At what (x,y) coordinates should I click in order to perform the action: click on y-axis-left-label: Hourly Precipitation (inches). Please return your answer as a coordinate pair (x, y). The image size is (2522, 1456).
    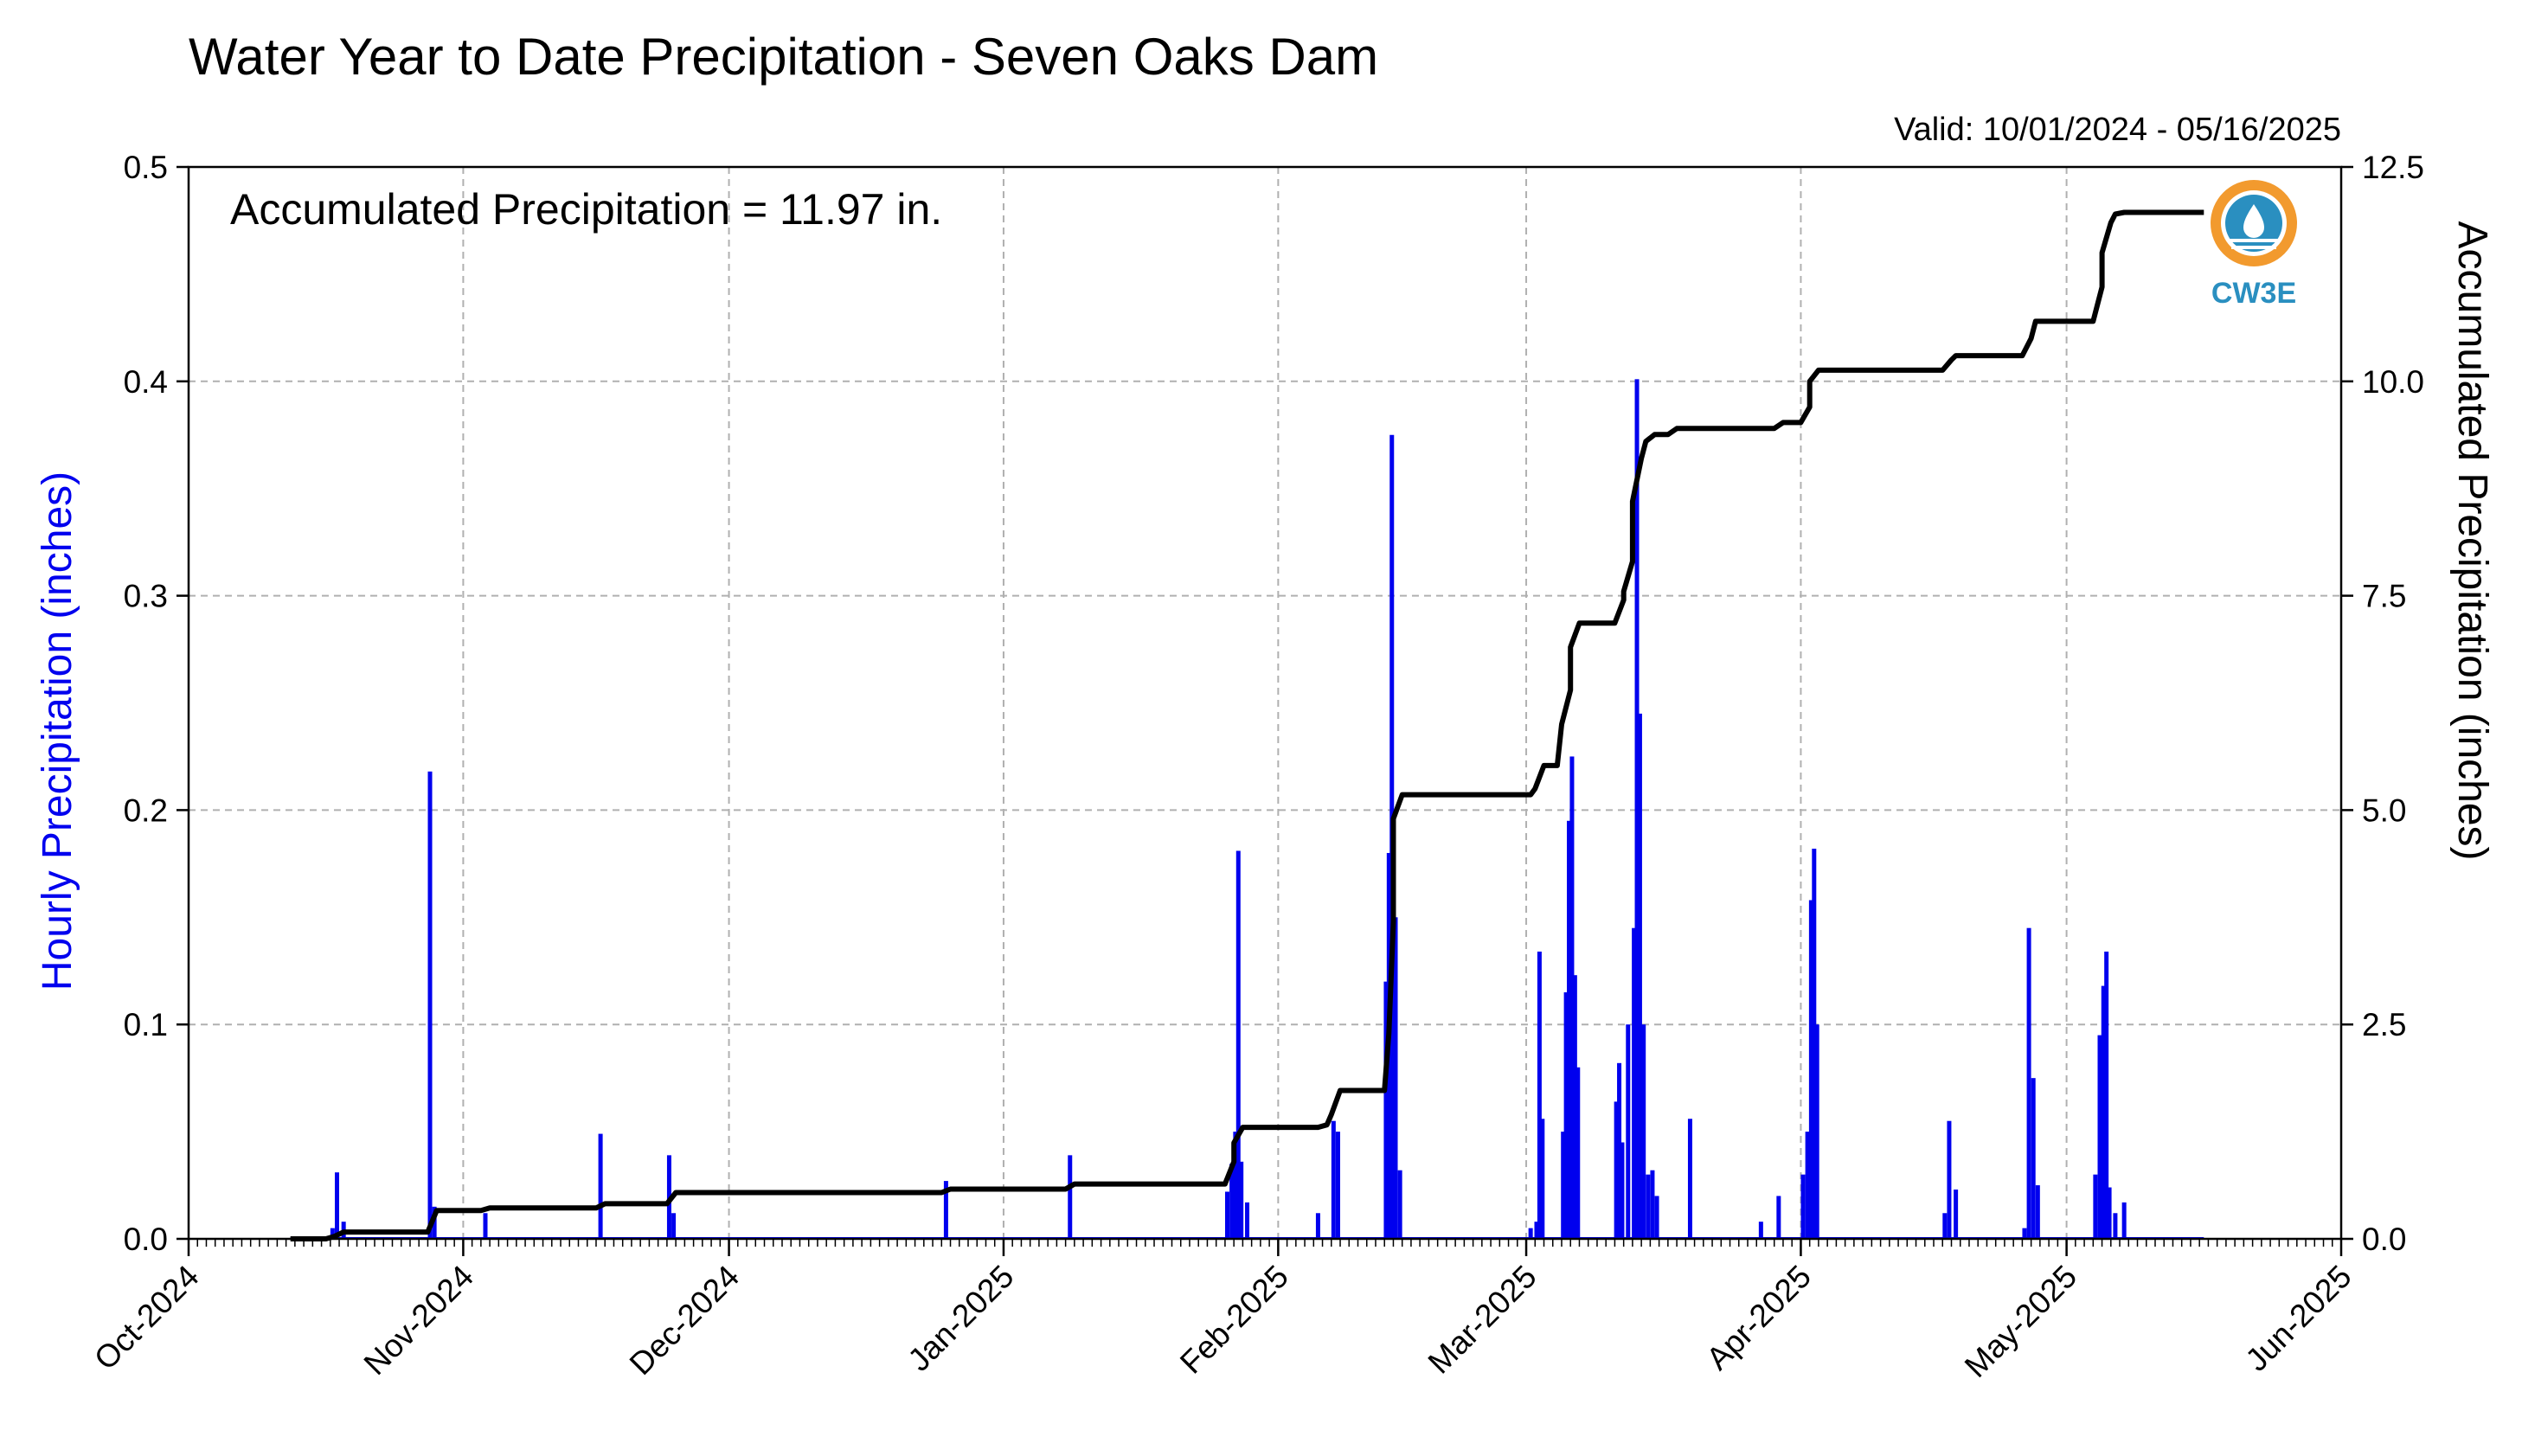
    Looking at the image, I should click on (57, 731).